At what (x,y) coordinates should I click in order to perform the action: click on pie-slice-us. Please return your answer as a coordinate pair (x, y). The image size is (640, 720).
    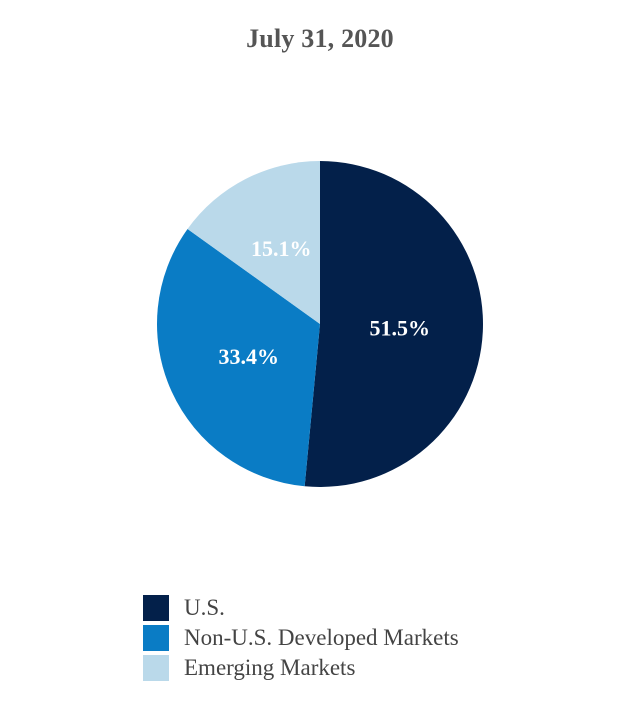
    Looking at the image, I should click on (393, 324).